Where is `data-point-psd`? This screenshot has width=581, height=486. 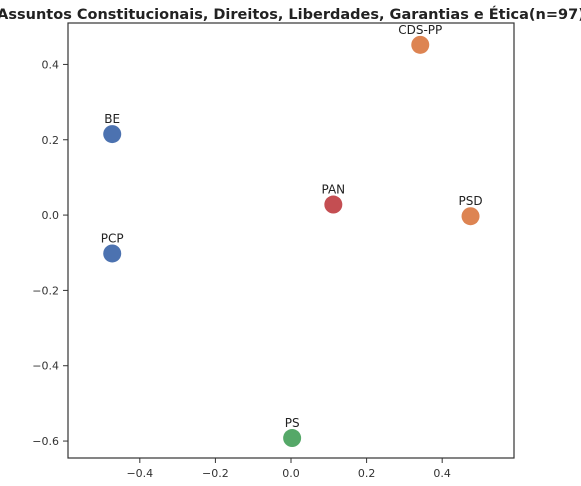 data-point-psd is located at coordinates (470, 216).